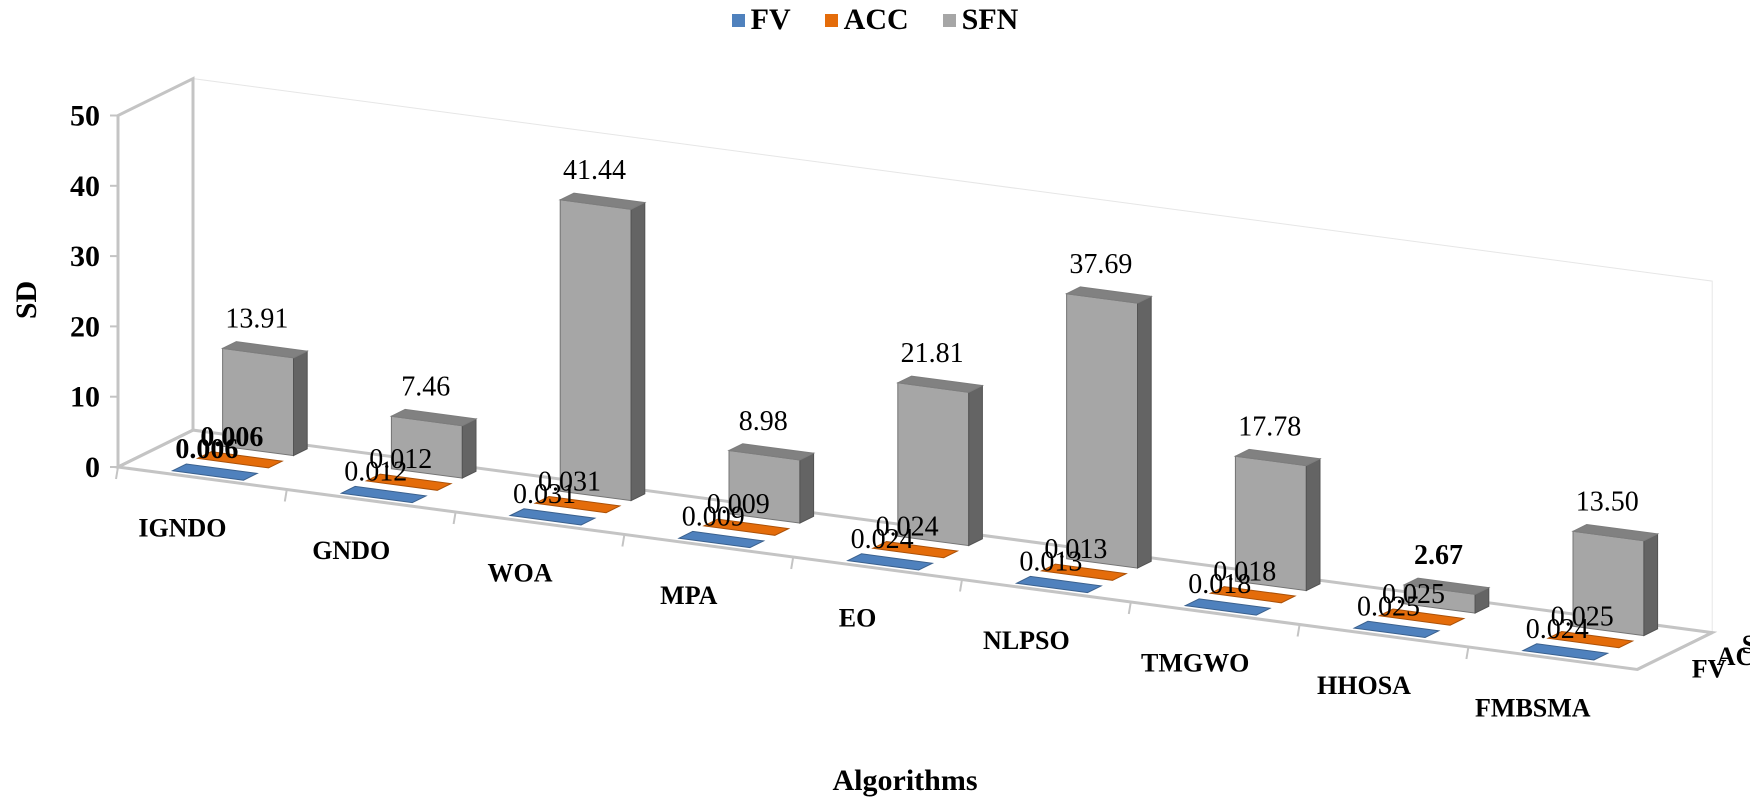  Describe the element at coordinates (831, 20) in the screenshot. I see `legend-swatch-acc` at that location.